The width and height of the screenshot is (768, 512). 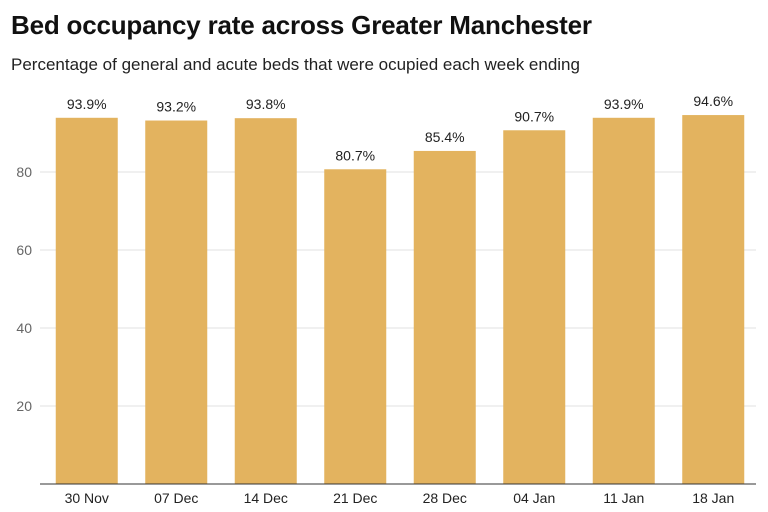 What do you see at coordinates (24, 406) in the screenshot?
I see `y-tick-label: 20` at bounding box center [24, 406].